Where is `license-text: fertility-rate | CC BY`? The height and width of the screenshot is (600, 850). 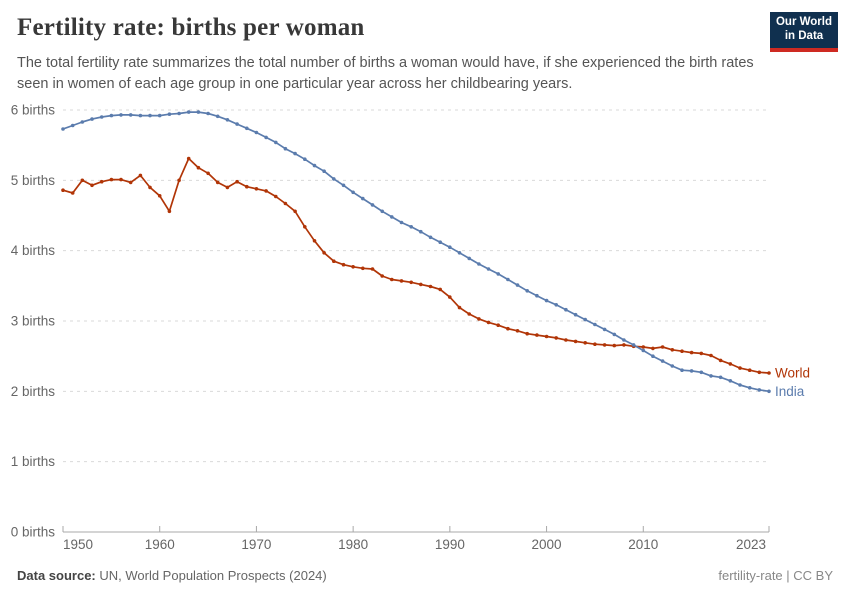 license-text: fertility-rate | CC BY is located at coordinates (775, 575).